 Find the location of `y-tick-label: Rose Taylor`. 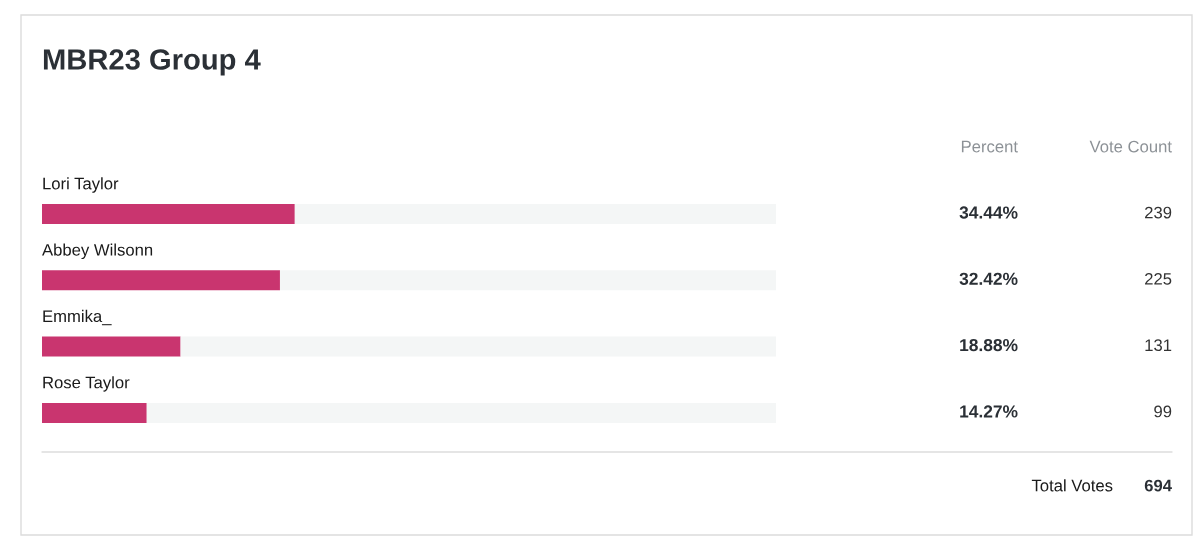

y-tick-label: Rose Taylor is located at coordinates (86, 384).